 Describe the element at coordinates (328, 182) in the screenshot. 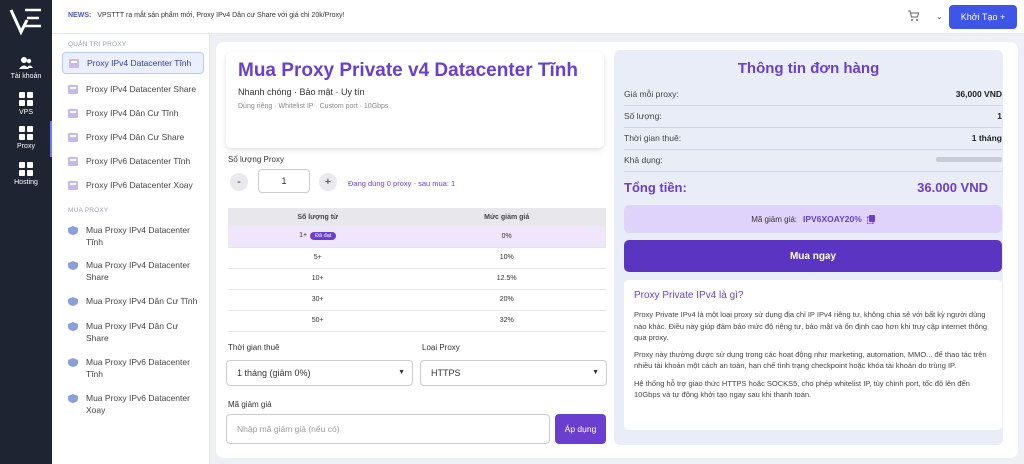

I see `quantity-increase-button: +` at that location.